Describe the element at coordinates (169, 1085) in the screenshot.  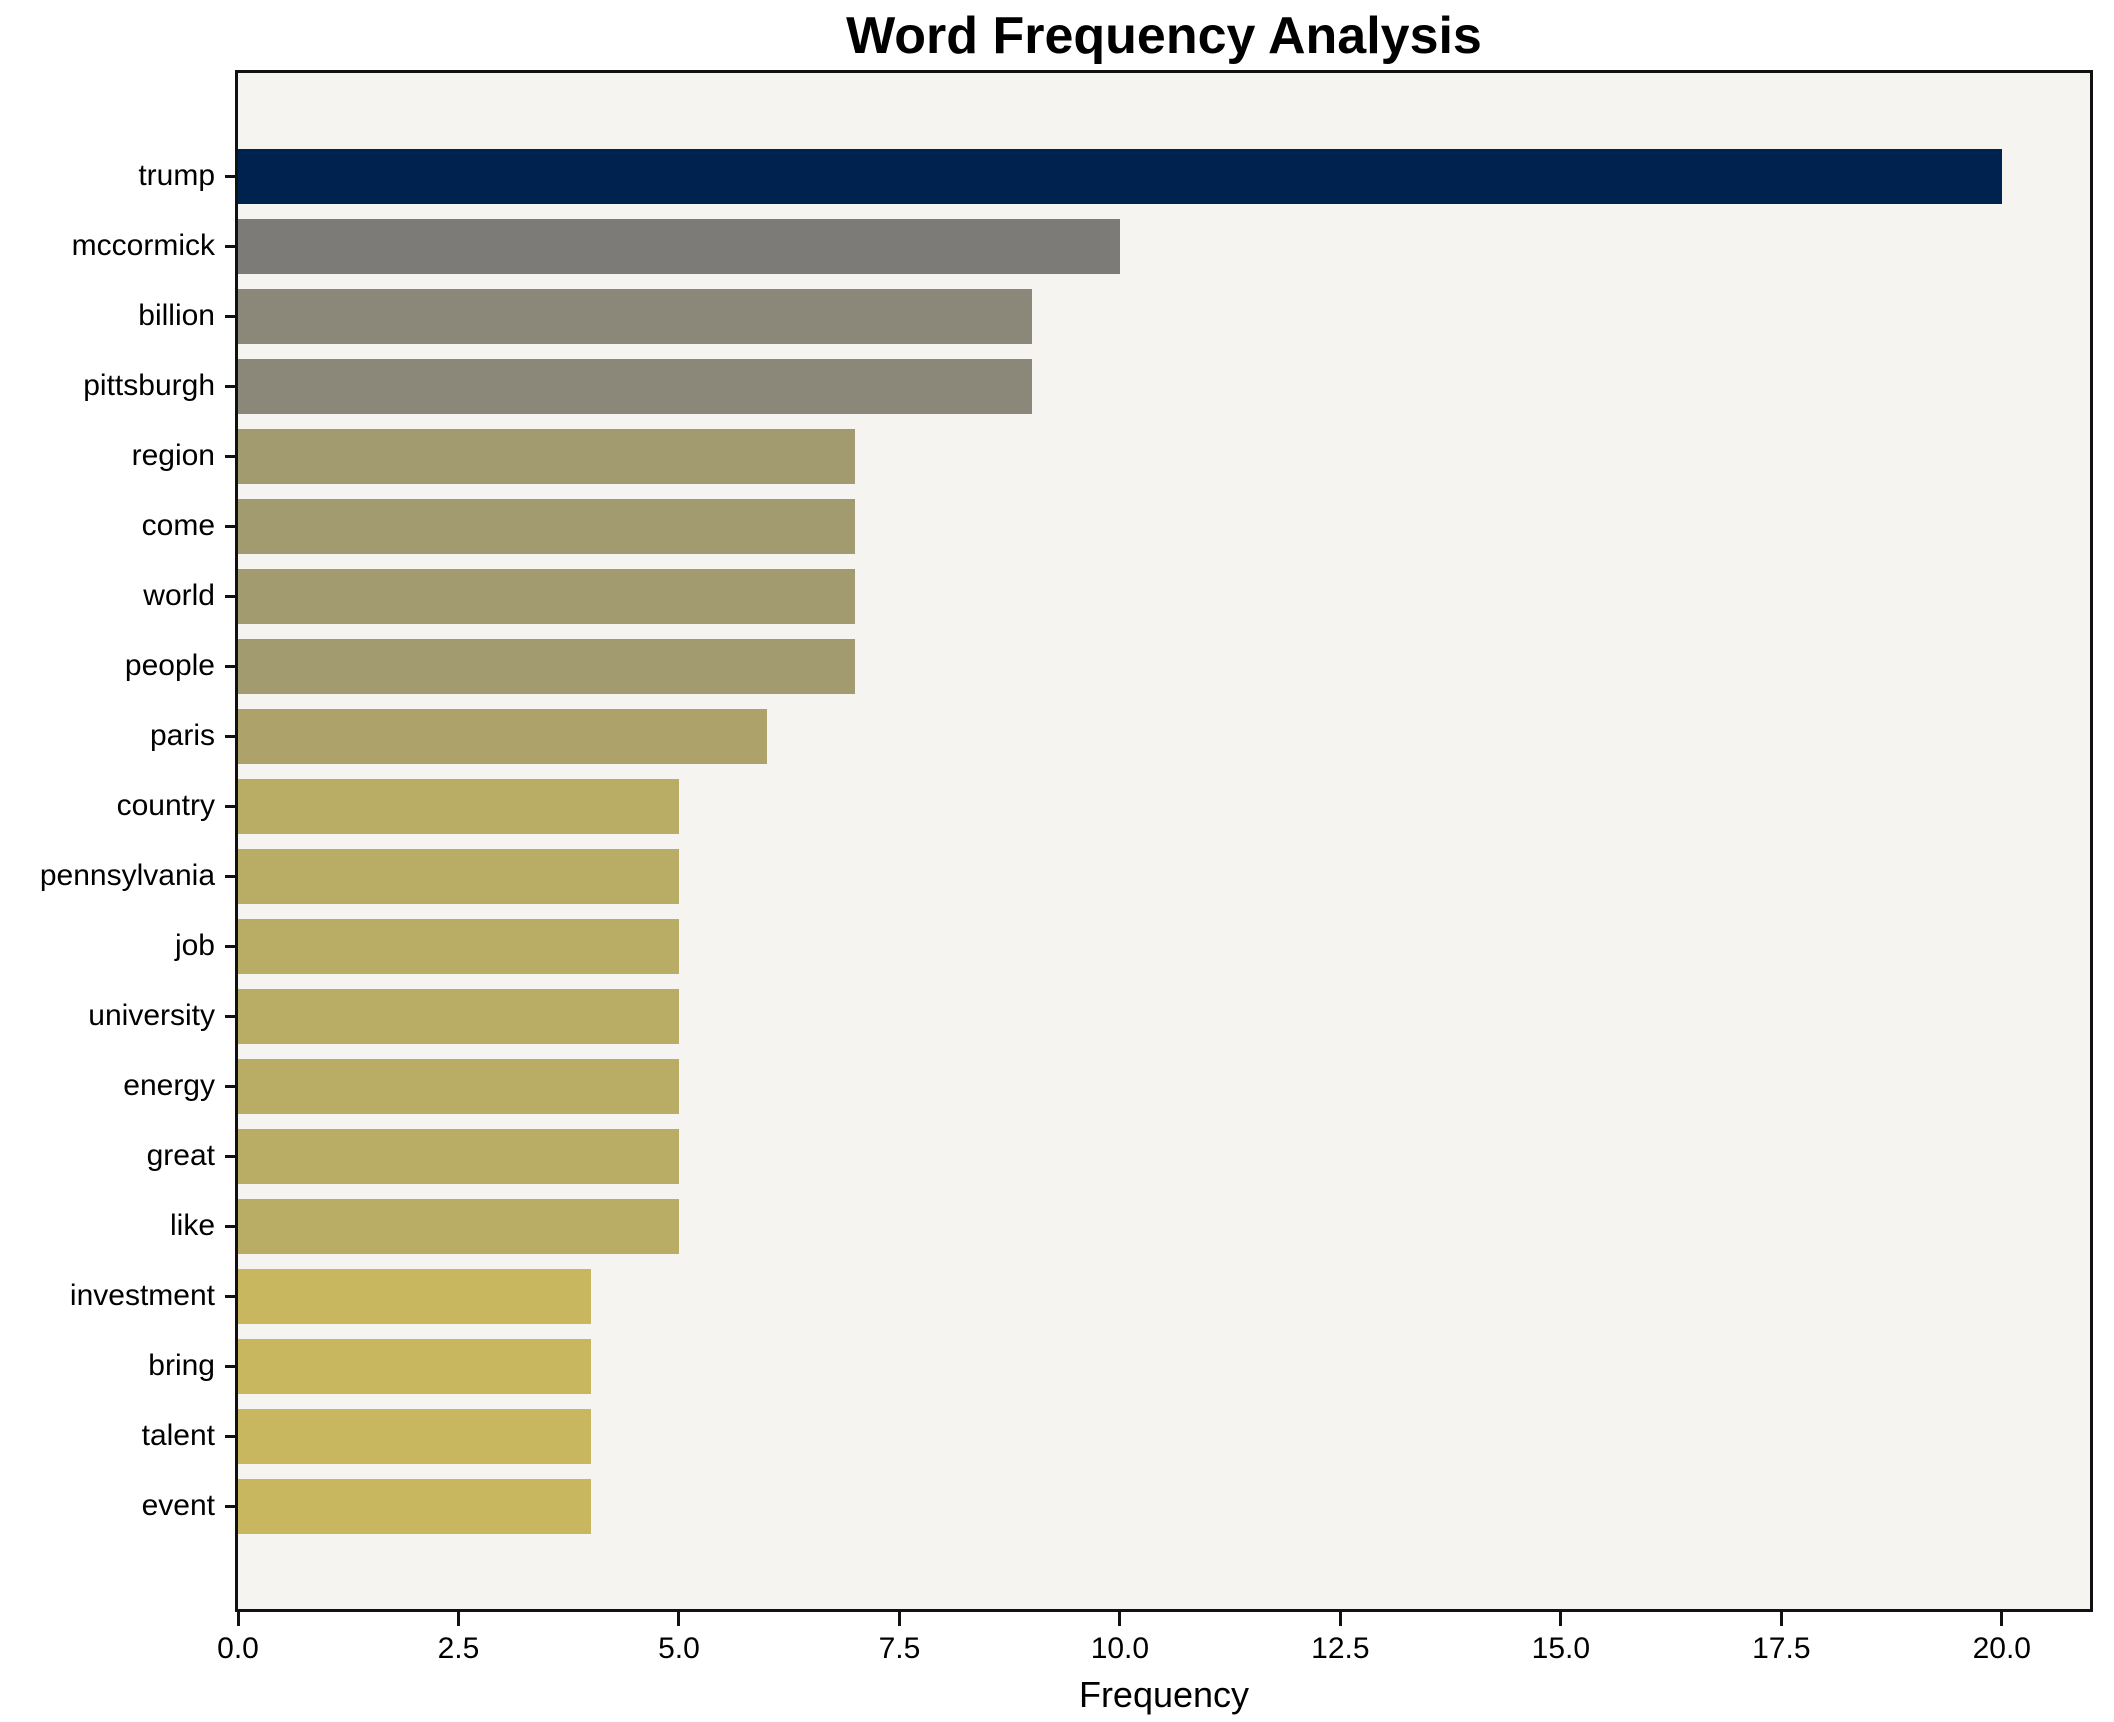
I see `y-tick-label-energy: energy` at that location.